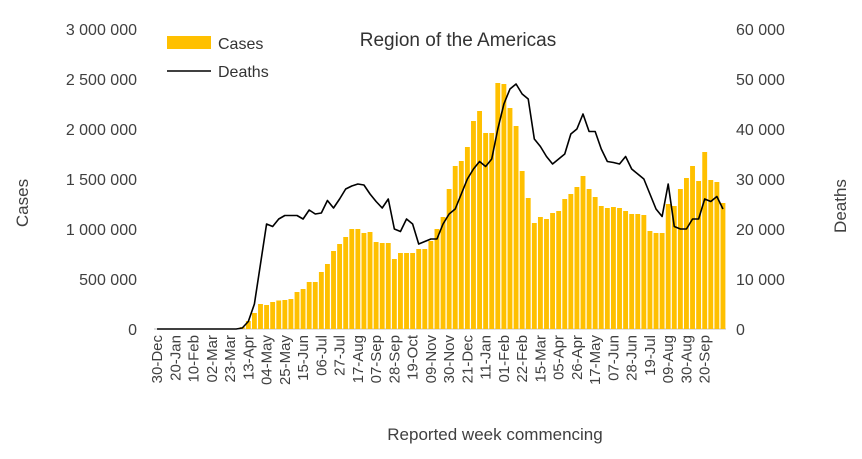 This screenshot has height=459, width=862. What do you see at coordinates (686, 359) in the screenshot?
I see `x-tick-label: 30-Aug` at bounding box center [686, 359].